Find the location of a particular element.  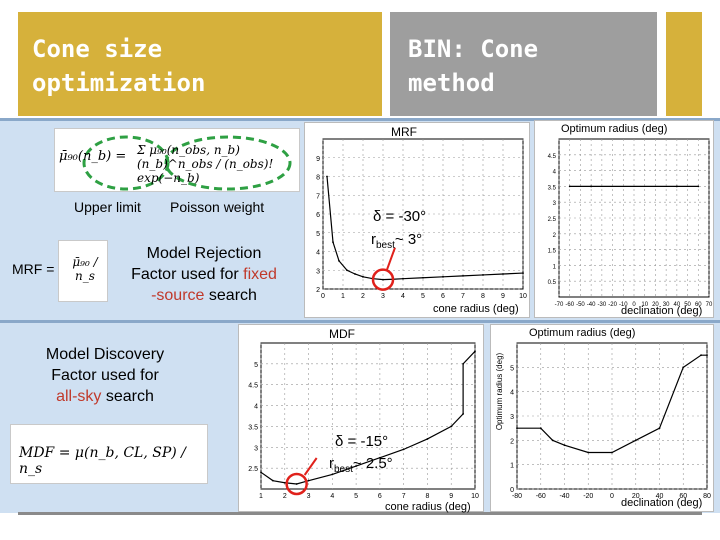

y-tick-label: 0 is located at coordinates (512, 490).